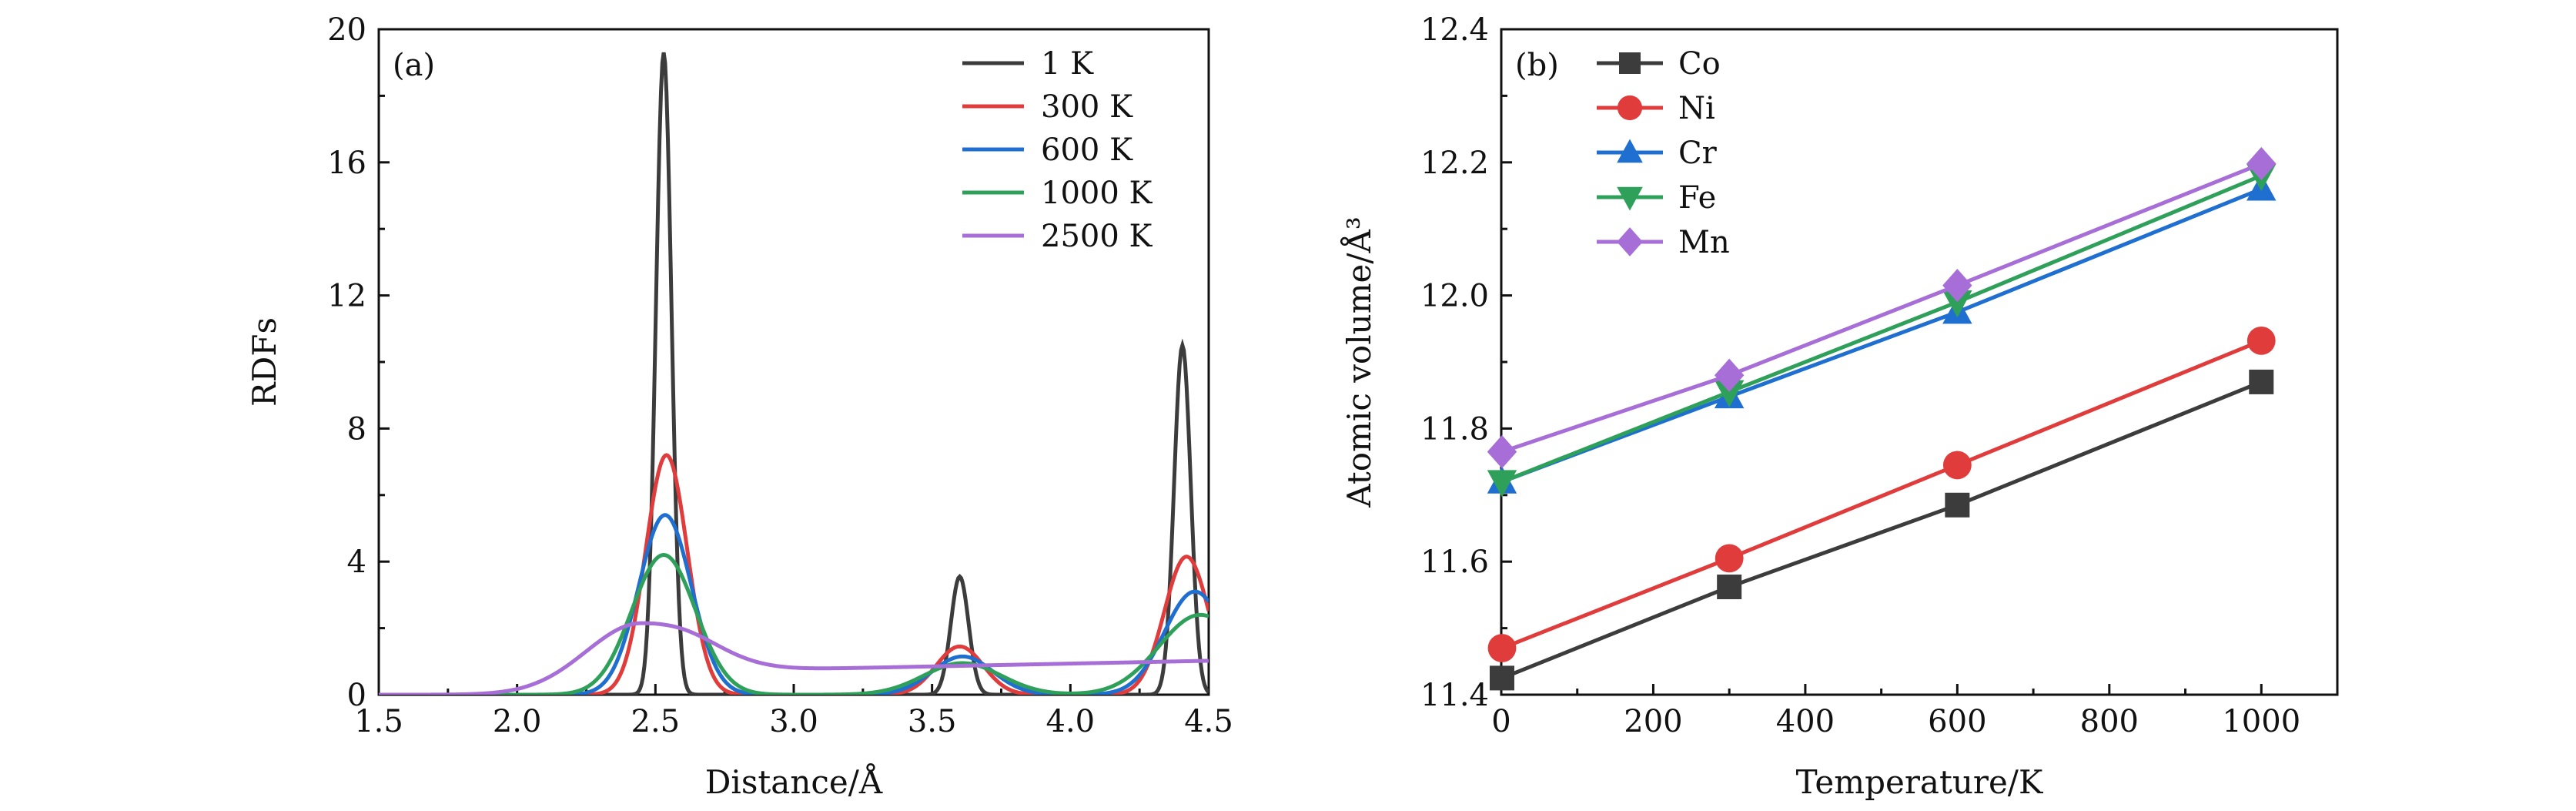 This screenshot has height=811, width=2576. Describe the element at coordinates (379, 721) in the screenshot. I see `x-tick-label-a: 1.5` at that location.